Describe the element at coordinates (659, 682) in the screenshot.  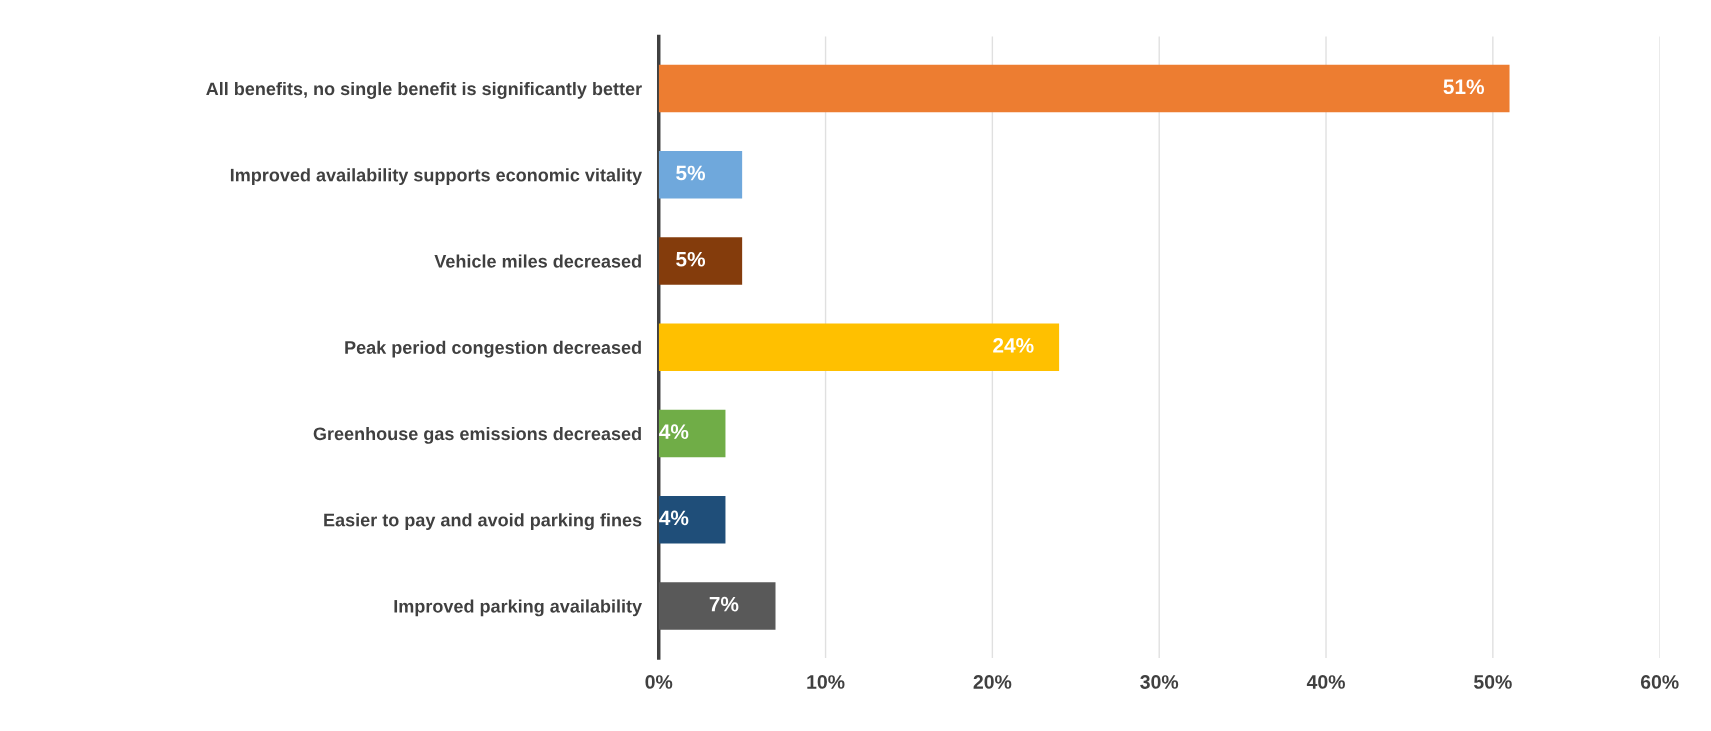
I see `x-tick-label: 0%` at that location.